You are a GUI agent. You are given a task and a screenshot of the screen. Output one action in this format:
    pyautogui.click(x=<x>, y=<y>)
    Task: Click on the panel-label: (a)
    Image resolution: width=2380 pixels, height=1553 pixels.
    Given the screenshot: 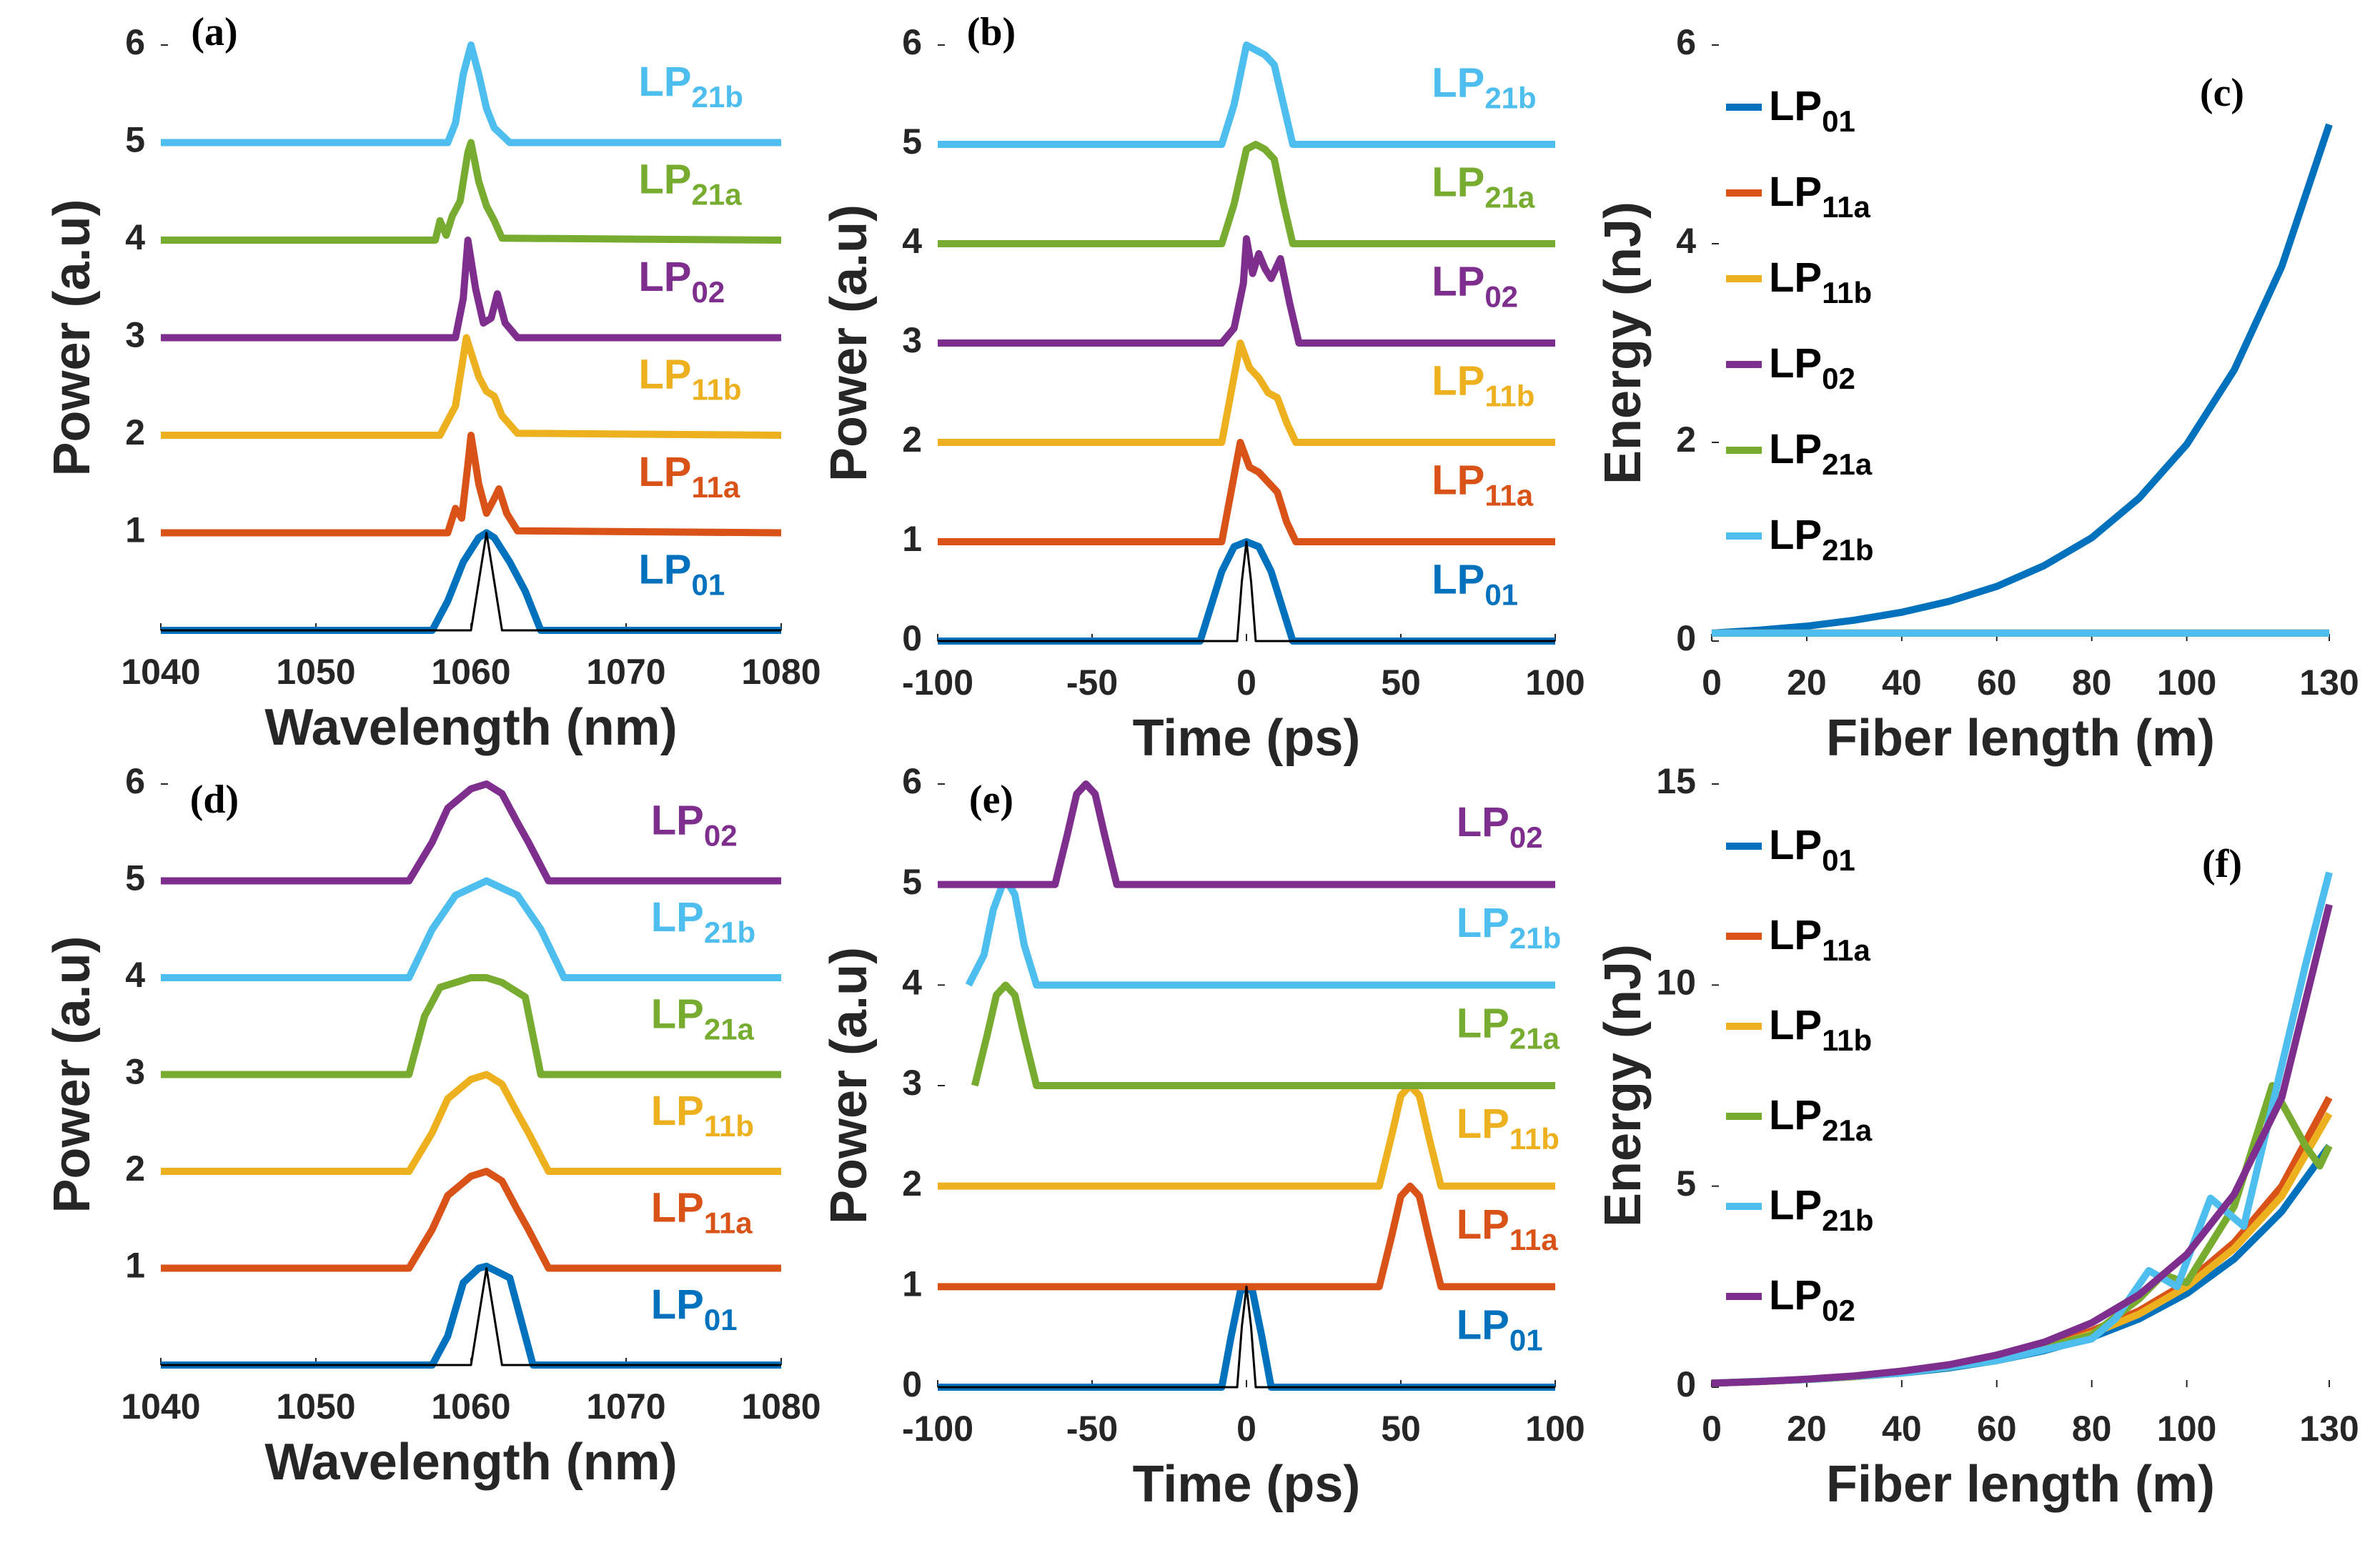 What is the action you would take?
    pyautogui.click(x=214, y=32)
    